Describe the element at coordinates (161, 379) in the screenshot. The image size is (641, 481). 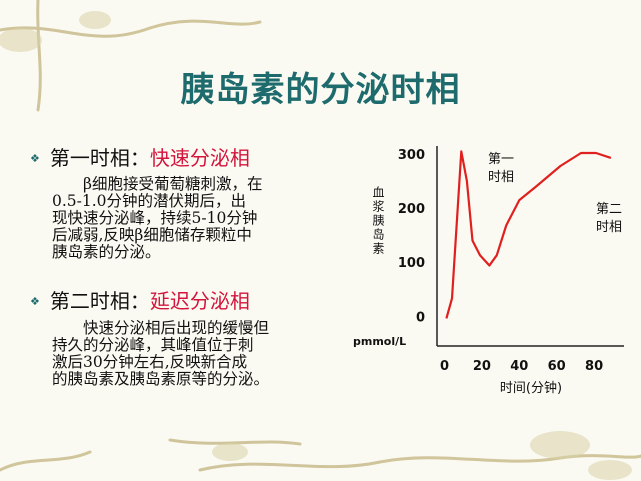
I see `text-line: 的胰岛素及胰岛素原等的分泌。` at that location.